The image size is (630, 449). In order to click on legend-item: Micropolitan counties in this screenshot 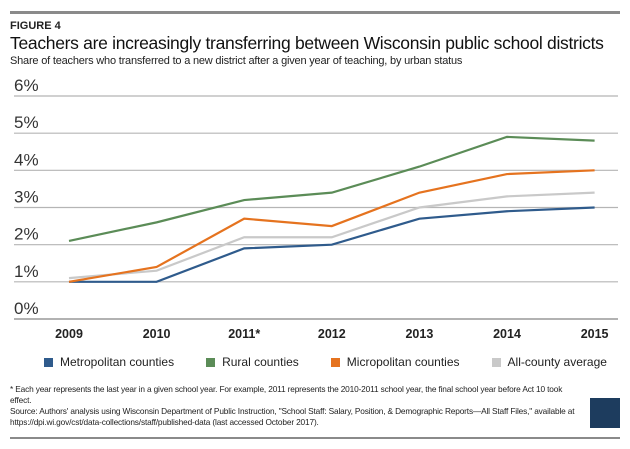, I will do `click(395, 362)`.